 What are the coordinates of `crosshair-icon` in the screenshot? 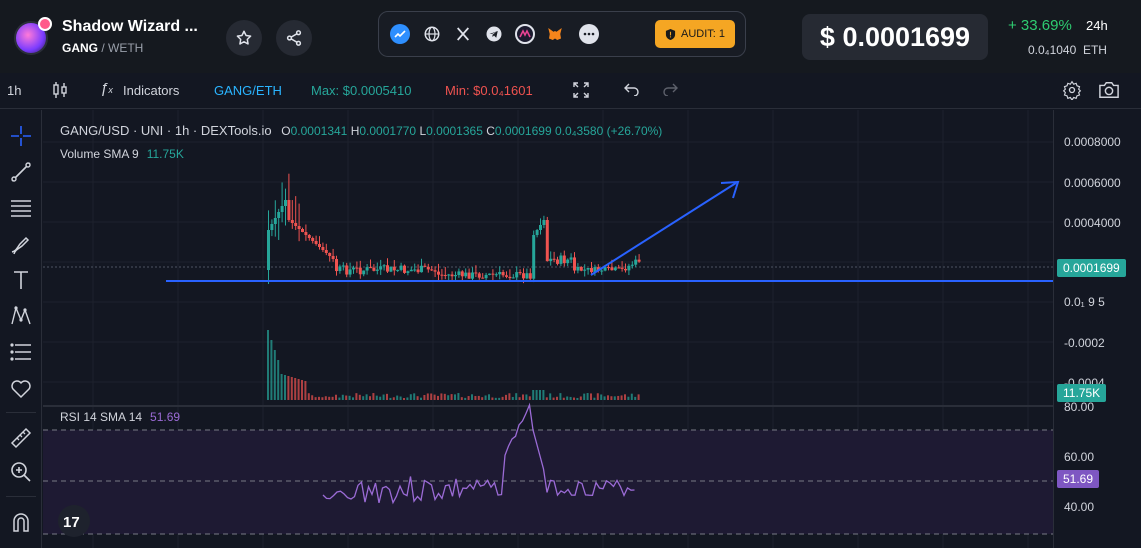 It's located at (21, 136).